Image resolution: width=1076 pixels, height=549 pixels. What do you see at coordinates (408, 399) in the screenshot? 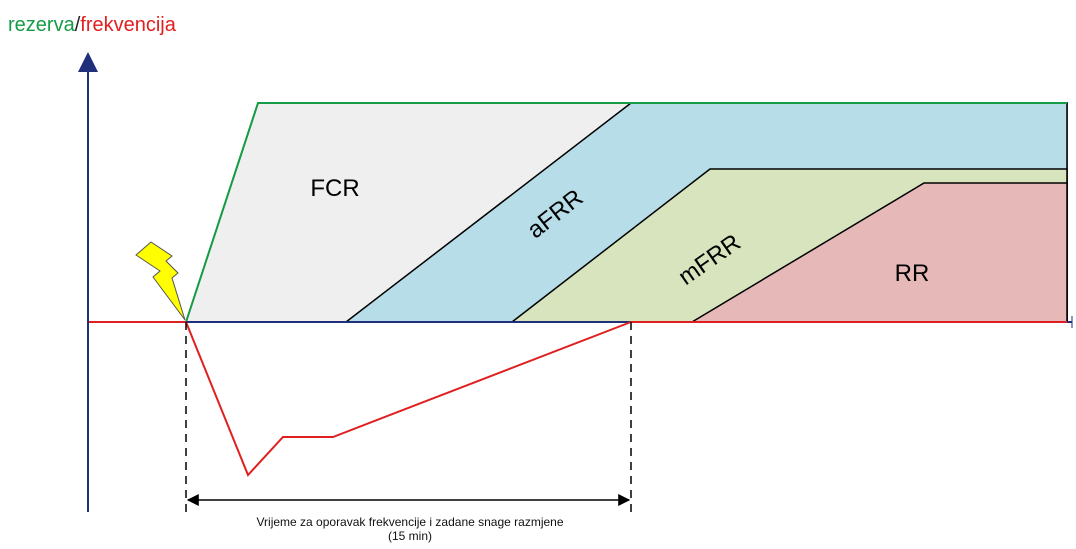
I see `frequency-curve` at bounding box center [408, 399].